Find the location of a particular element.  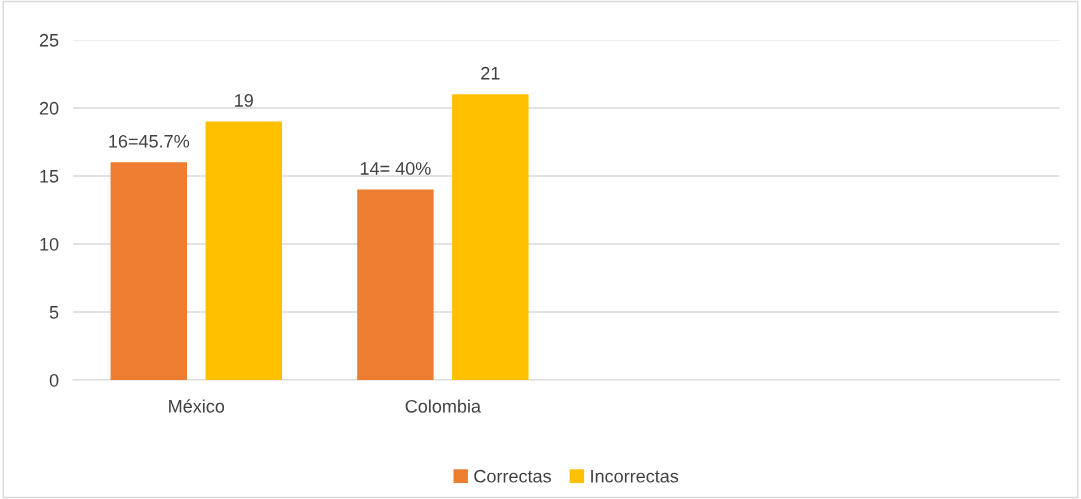

x-tick-label: Colombia is located at coordinates (443, 406).